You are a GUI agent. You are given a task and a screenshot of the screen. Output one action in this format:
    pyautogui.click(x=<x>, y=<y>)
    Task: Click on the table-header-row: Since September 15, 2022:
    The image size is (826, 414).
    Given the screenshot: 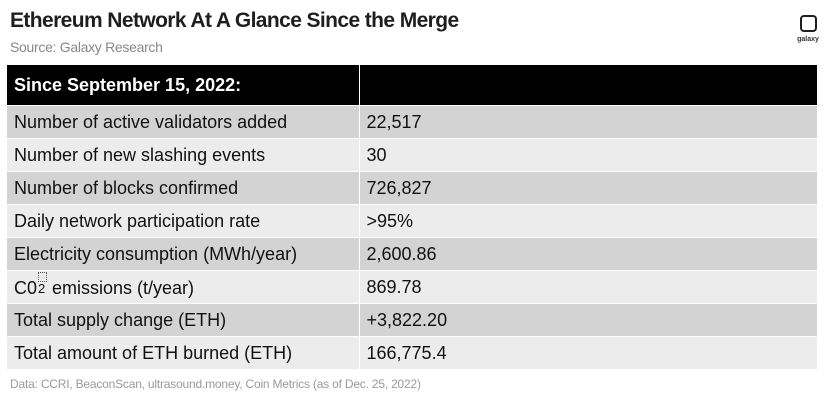 What is the action you would take?
    pyautogui.click(x=412, y=85)
    